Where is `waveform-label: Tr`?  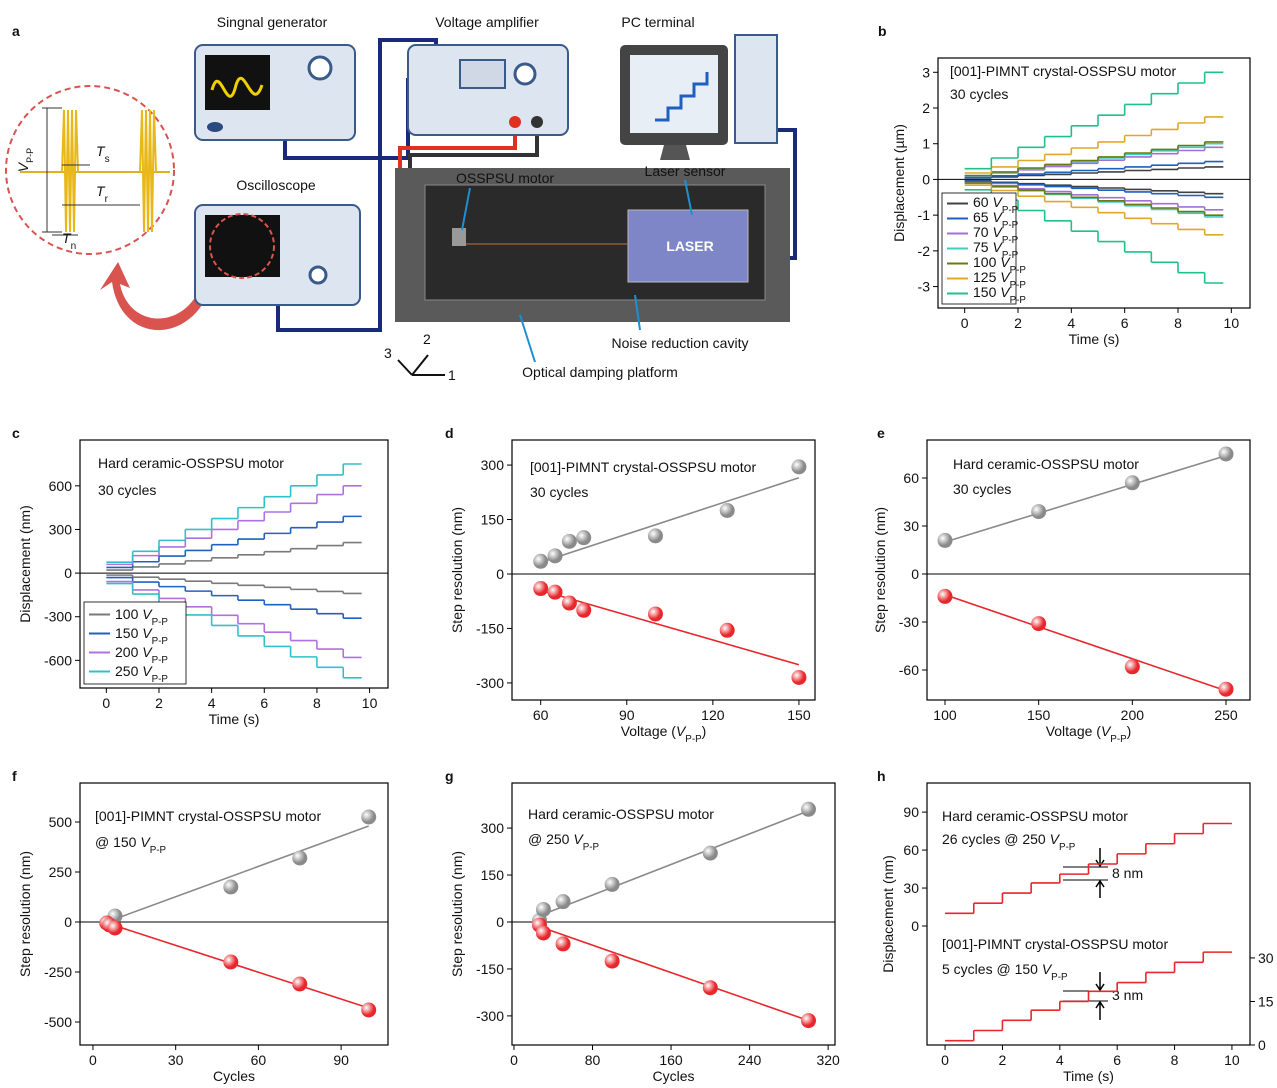
waveform-label: Tr is located at coordinates (102, 194).